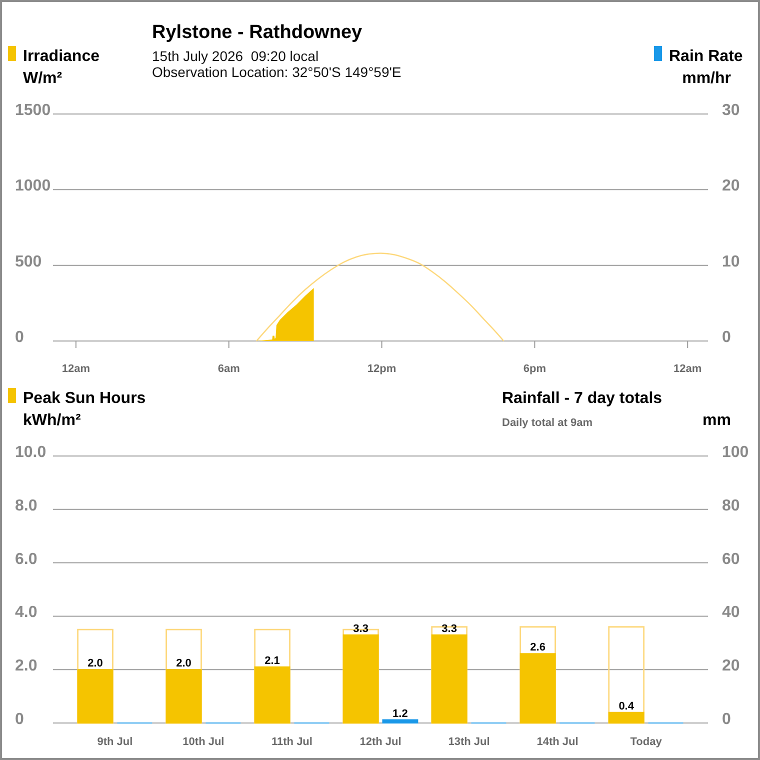 The image size is (760, 760). Describe the element at coordinates (235, 56) in the screenshot. I see `chart-subtitle: 15th July 2026 09:20 local` at that location.